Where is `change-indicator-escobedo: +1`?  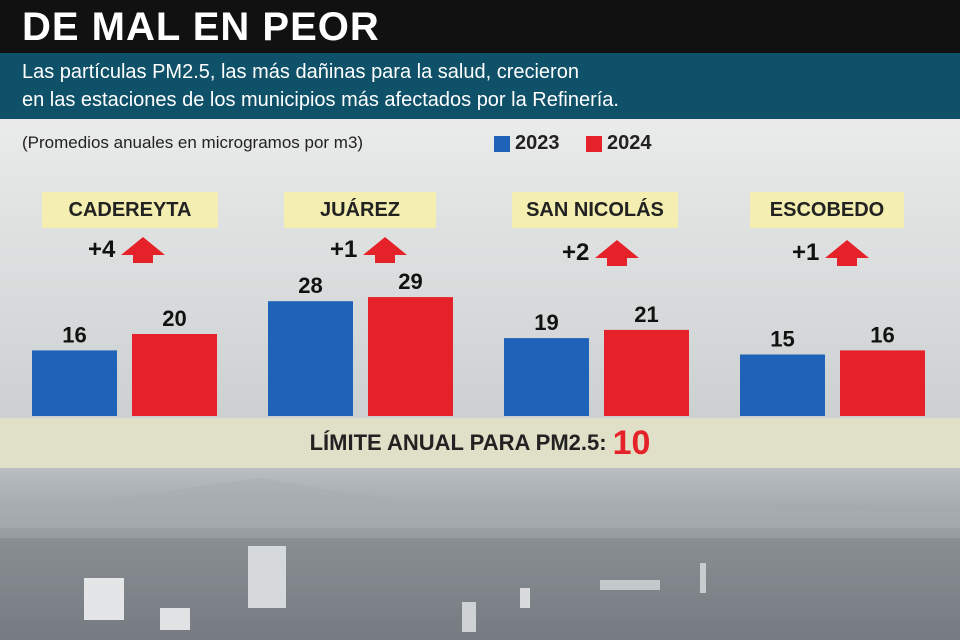 change-indicator-escobedo: +1 is located at coordinates (831, 253).